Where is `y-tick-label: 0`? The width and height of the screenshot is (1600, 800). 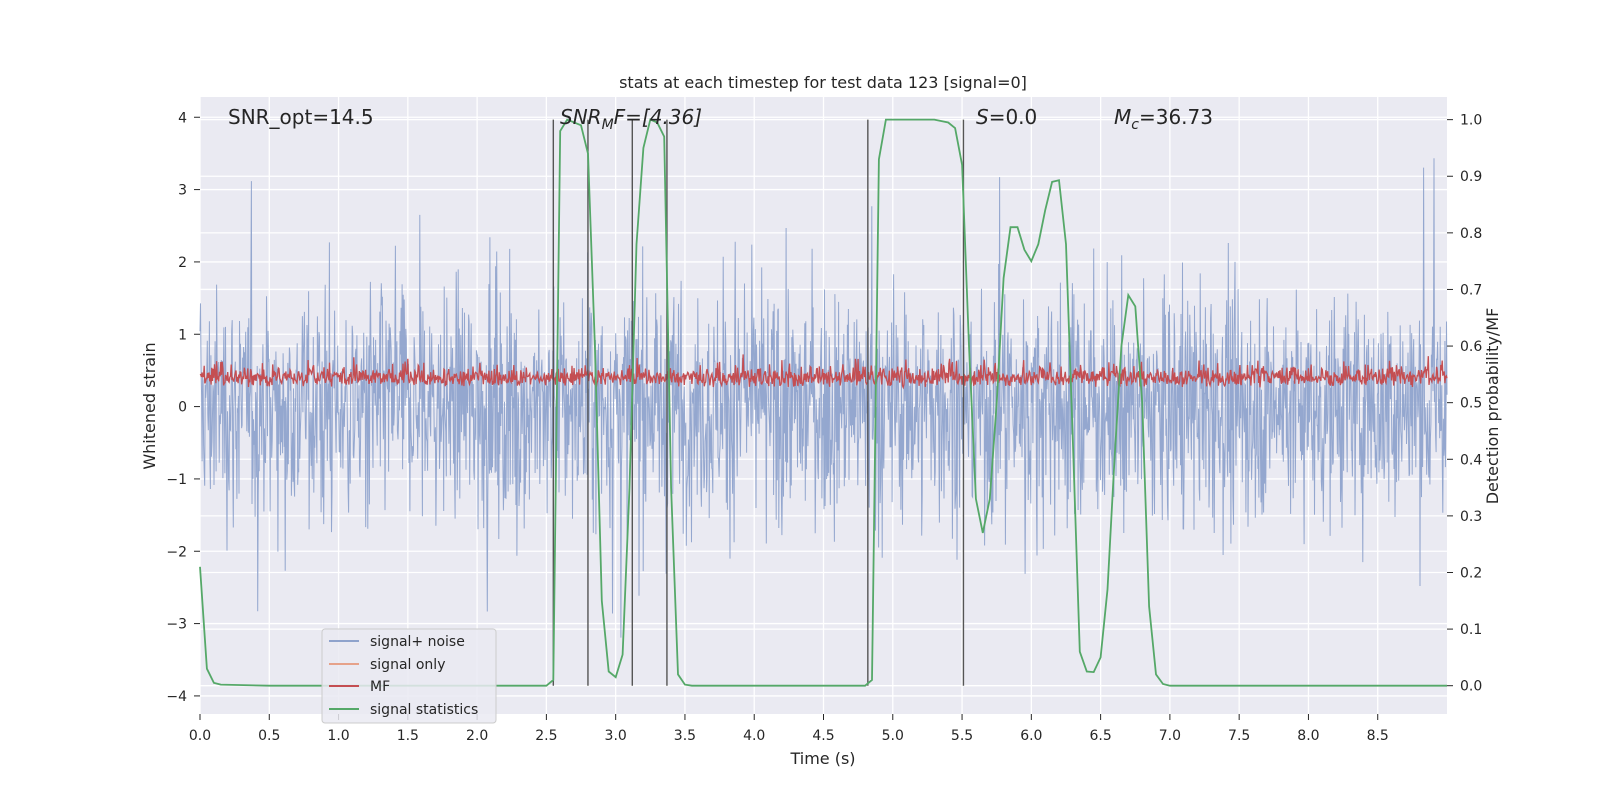 y-tick-label: 0 is located at coordinates (182, 408).